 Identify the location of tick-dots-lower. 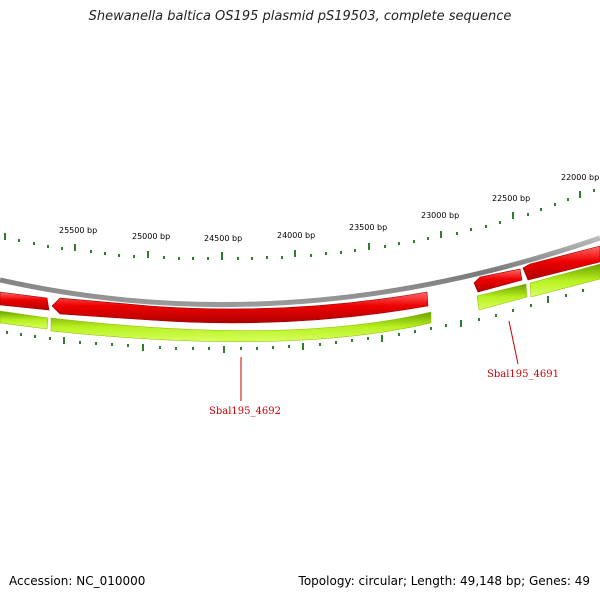
(295, 319).